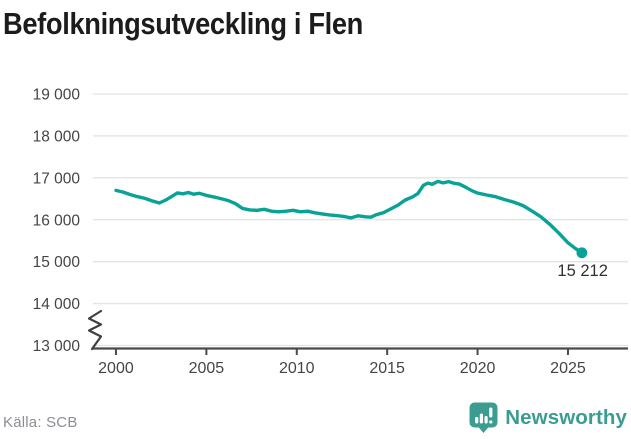  Describe the element at coordinates (582, 253) in the screenshot. I see `last-point-marker` at that location.